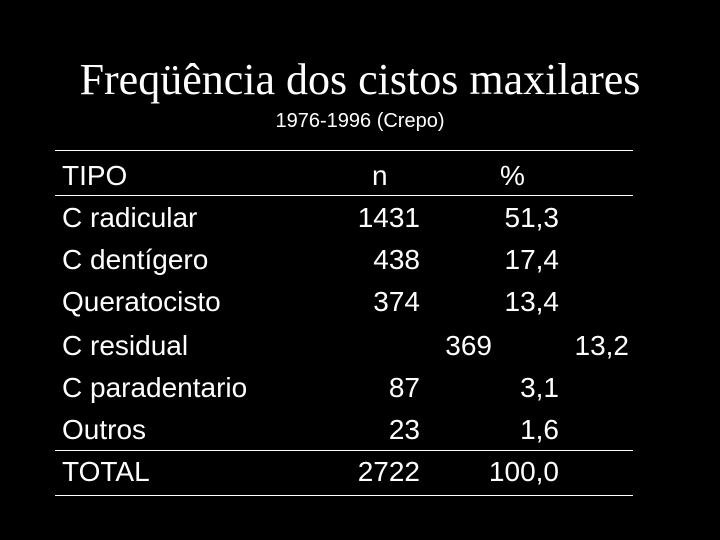 The width and height of the screenshot is (720, 540). Describe the element at coordinates (125, 345) in the screenshot. I see `row-tipo: C residual` at that location.